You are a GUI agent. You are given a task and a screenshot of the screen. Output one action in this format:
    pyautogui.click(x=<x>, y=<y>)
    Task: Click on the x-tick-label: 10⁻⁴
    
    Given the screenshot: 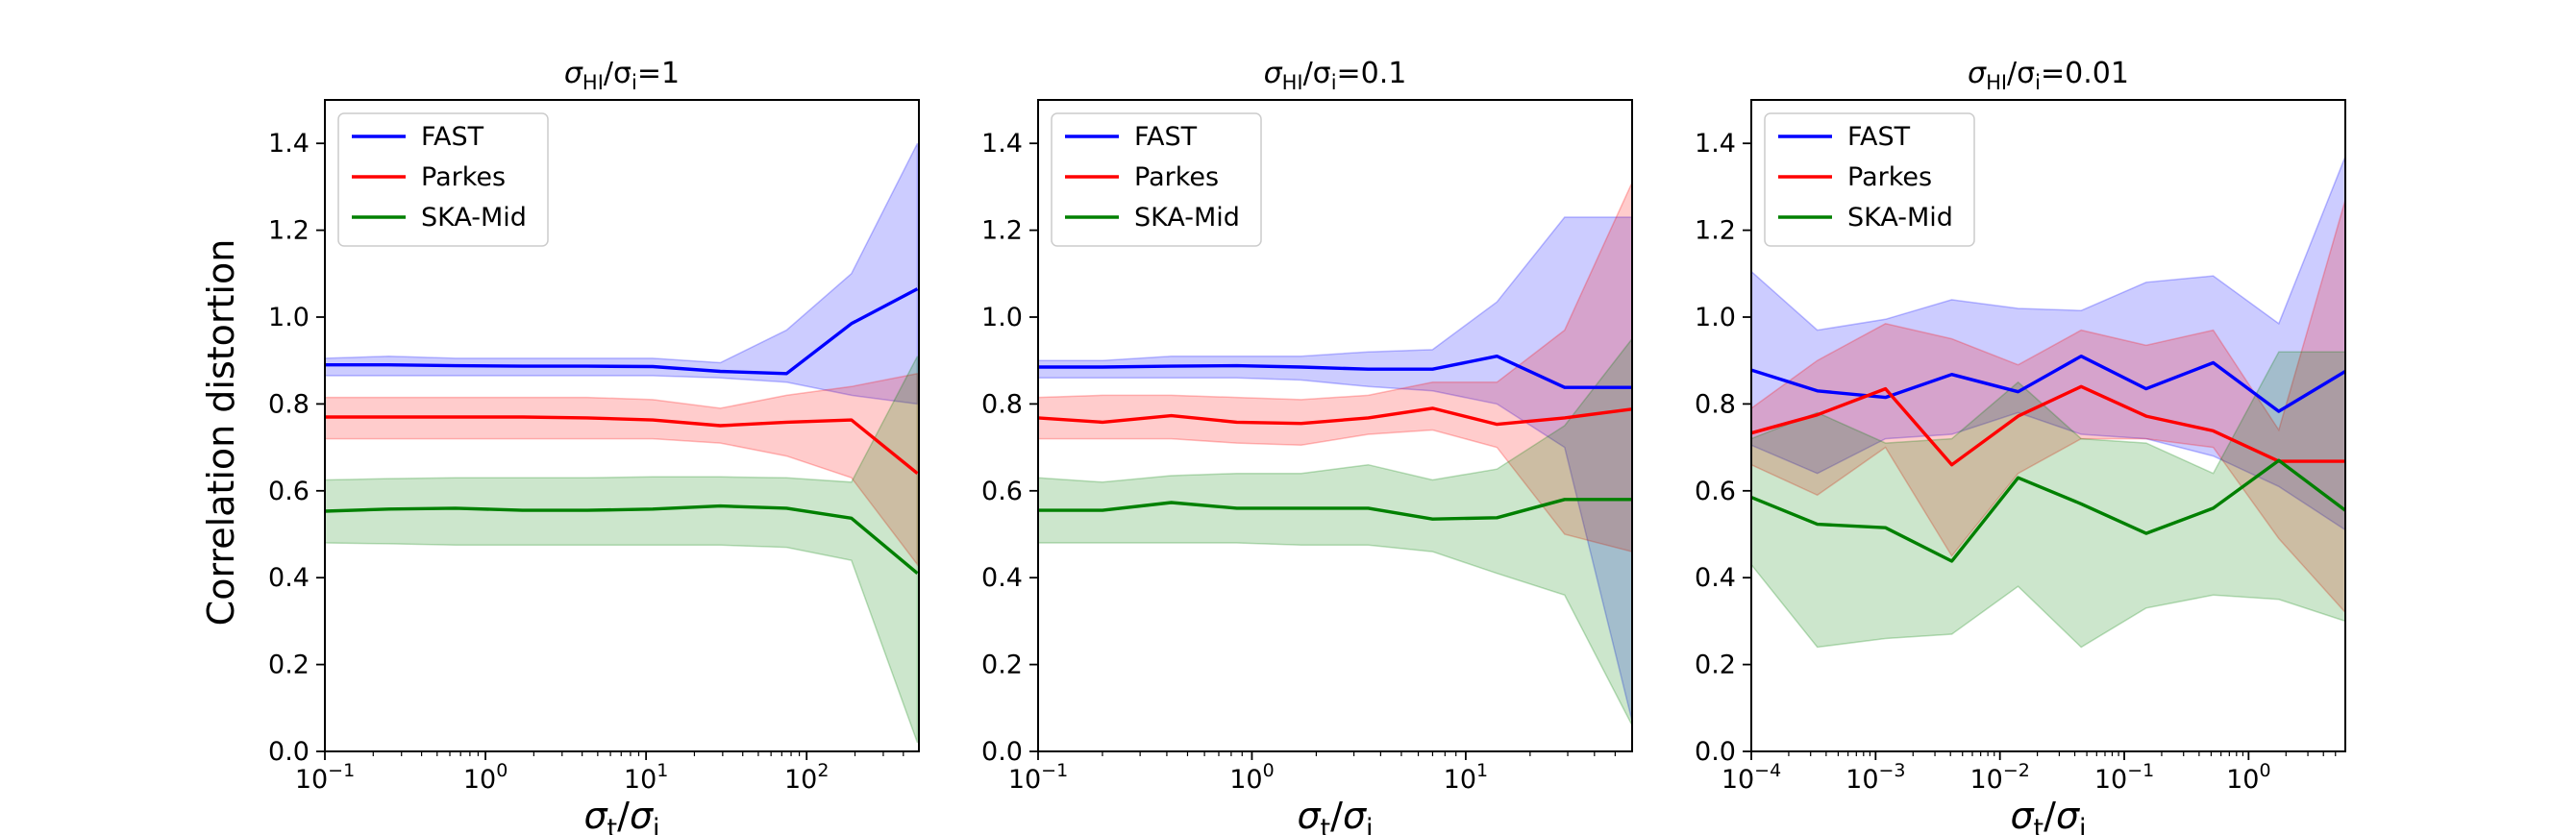 What is the action you would take?
    pyautogui.click(x=1751, y=777)
    